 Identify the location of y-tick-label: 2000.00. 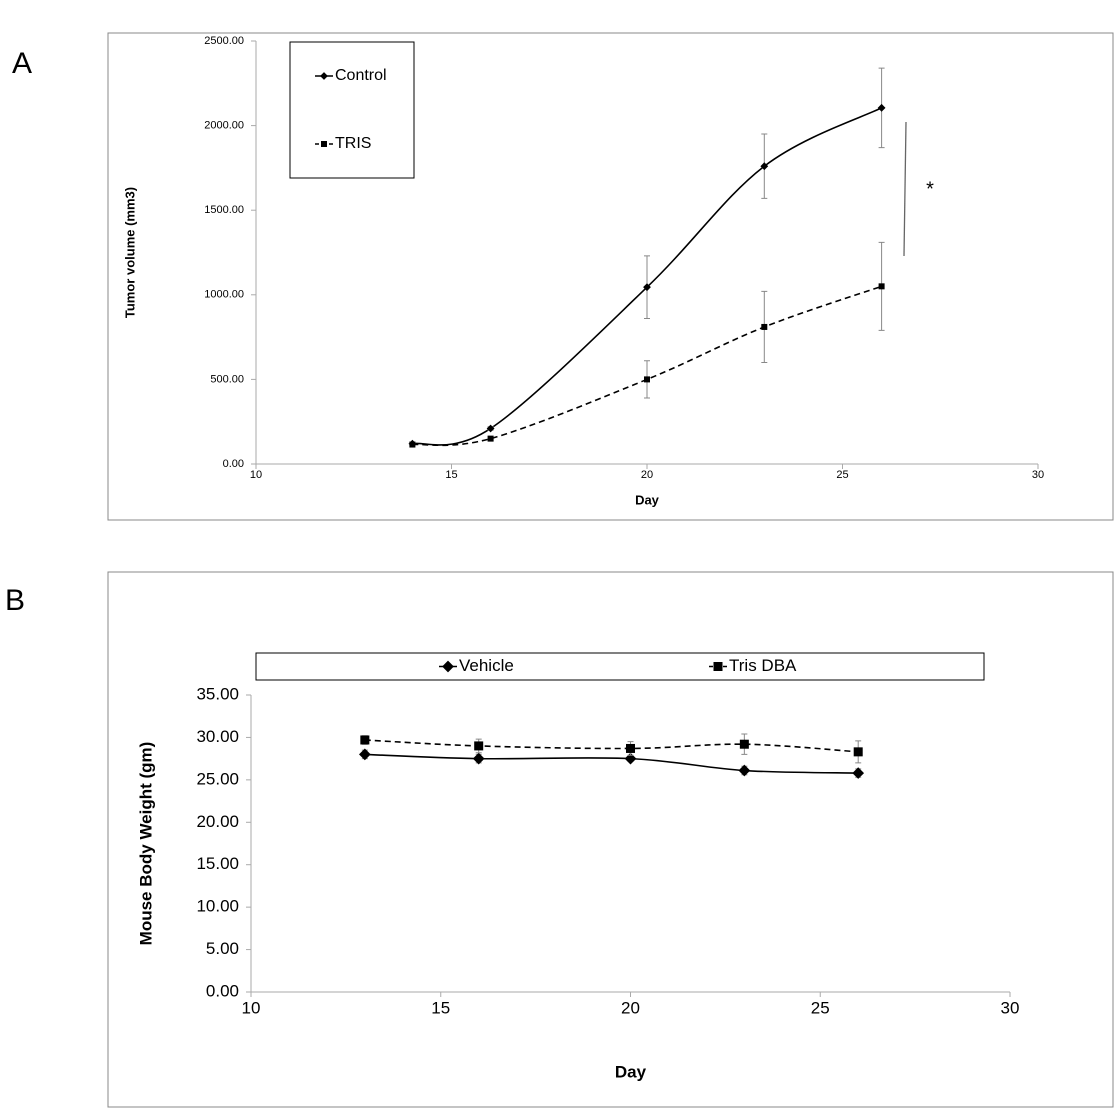
(224, 126).